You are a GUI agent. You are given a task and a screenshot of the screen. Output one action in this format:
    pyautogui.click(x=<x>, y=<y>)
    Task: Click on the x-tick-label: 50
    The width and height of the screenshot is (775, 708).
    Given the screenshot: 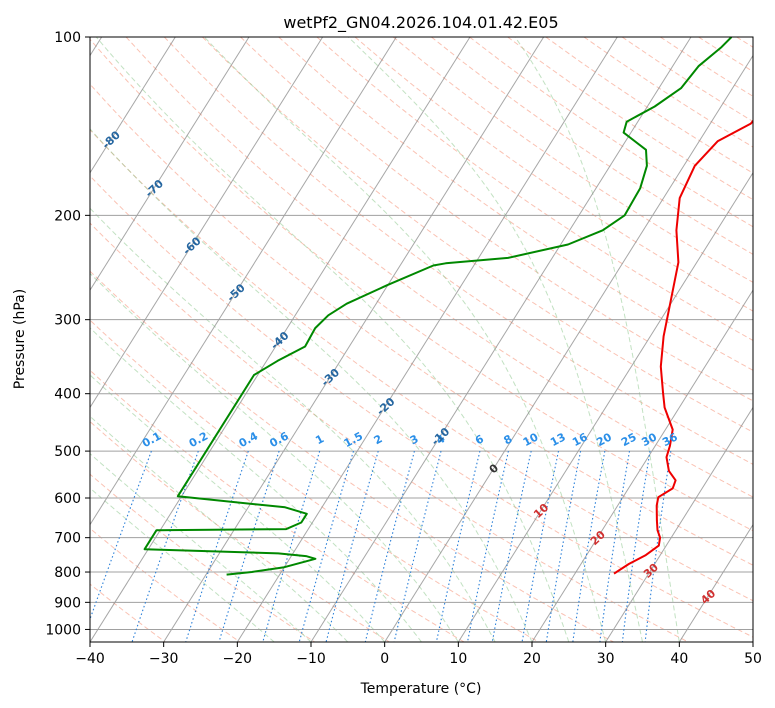 What is the action you would take?
    pyautogui.click(x=753, y=659)
    